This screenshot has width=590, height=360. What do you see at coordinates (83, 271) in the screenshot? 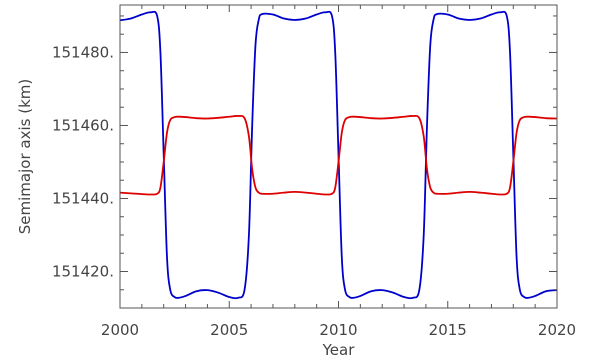
I see `y-tick-label: 151420.` at bounding box center [83, 271].